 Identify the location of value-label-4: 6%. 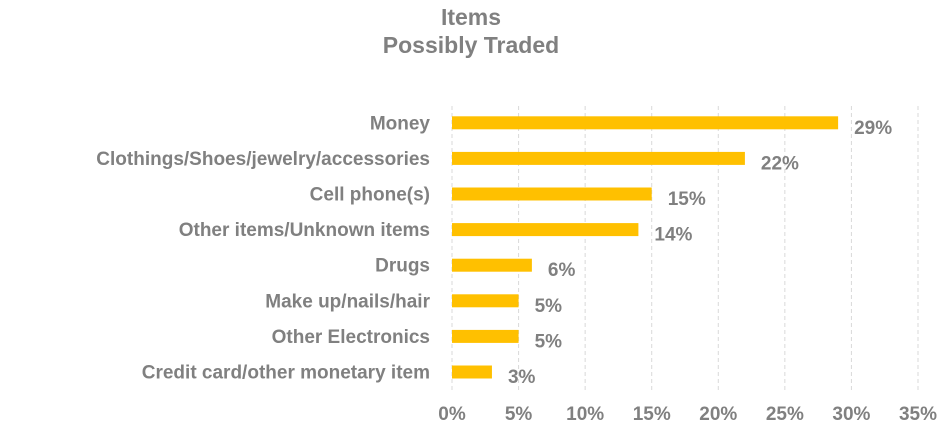
(562, 270).